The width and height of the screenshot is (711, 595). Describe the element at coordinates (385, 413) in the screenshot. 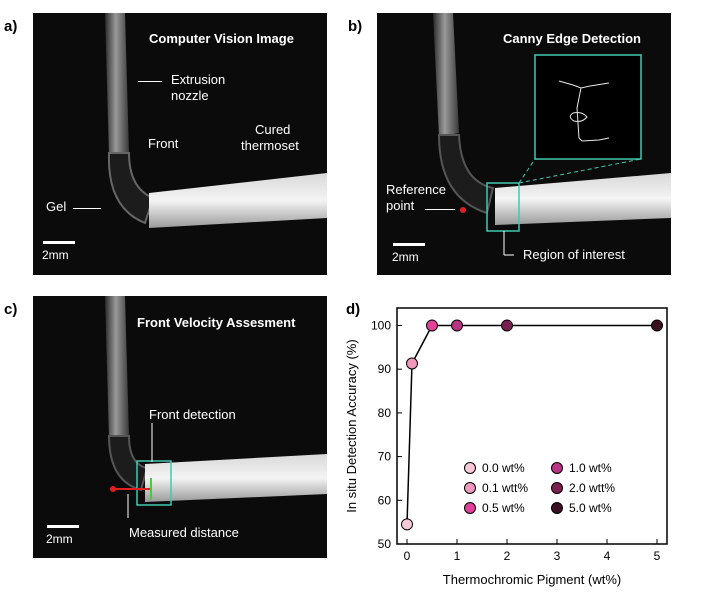

I see `y-tick-label: 80` at that location.